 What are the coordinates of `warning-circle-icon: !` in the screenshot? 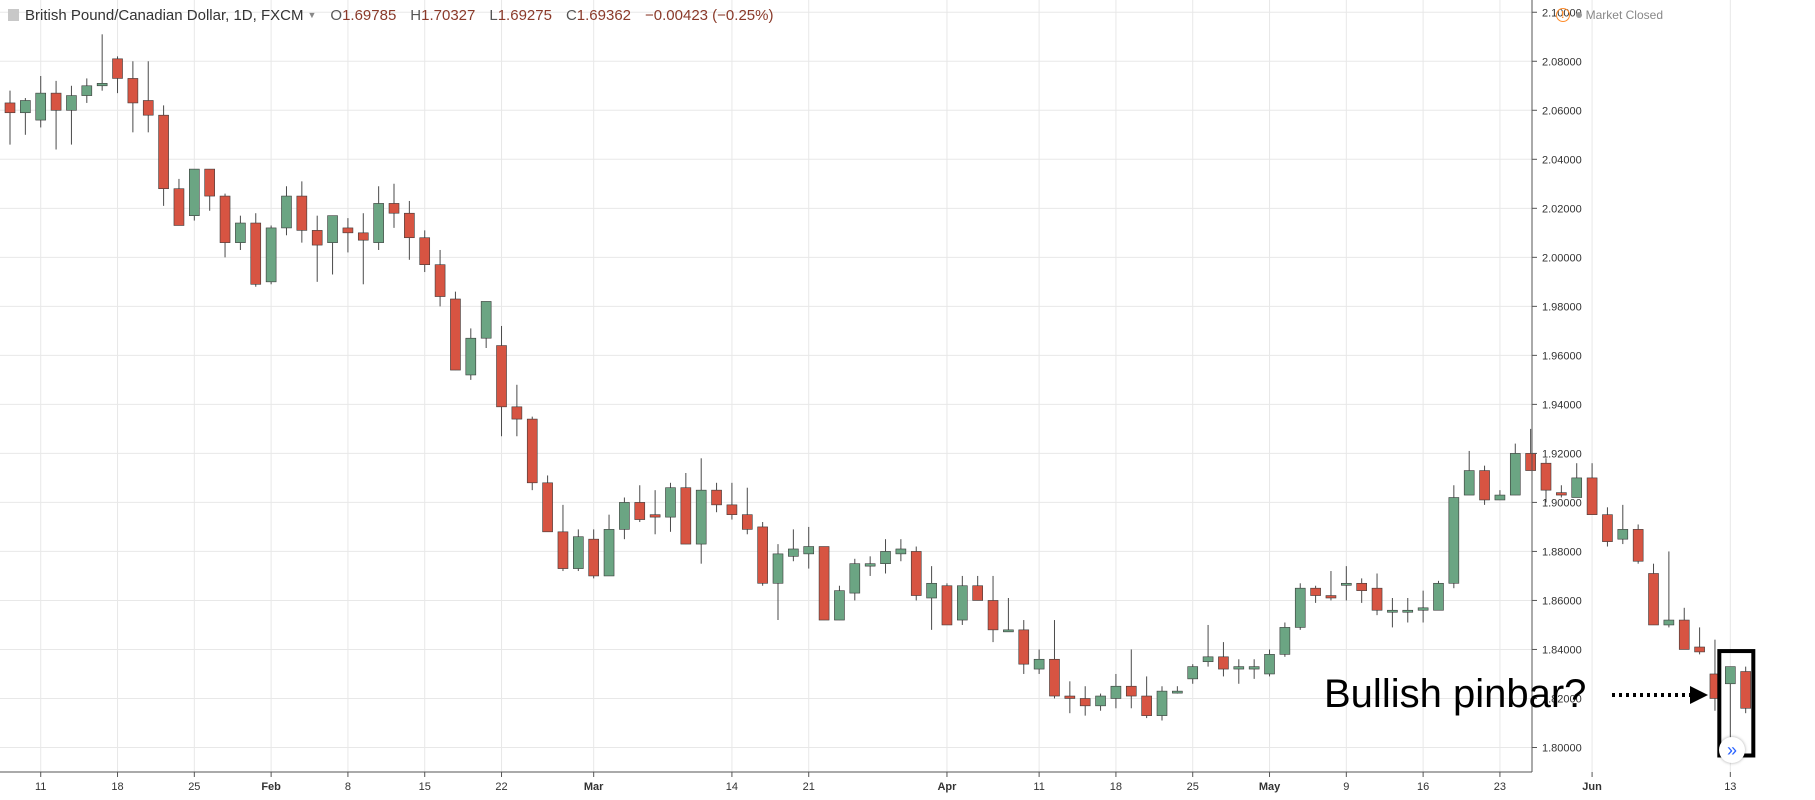 It's located at (1562, 15).